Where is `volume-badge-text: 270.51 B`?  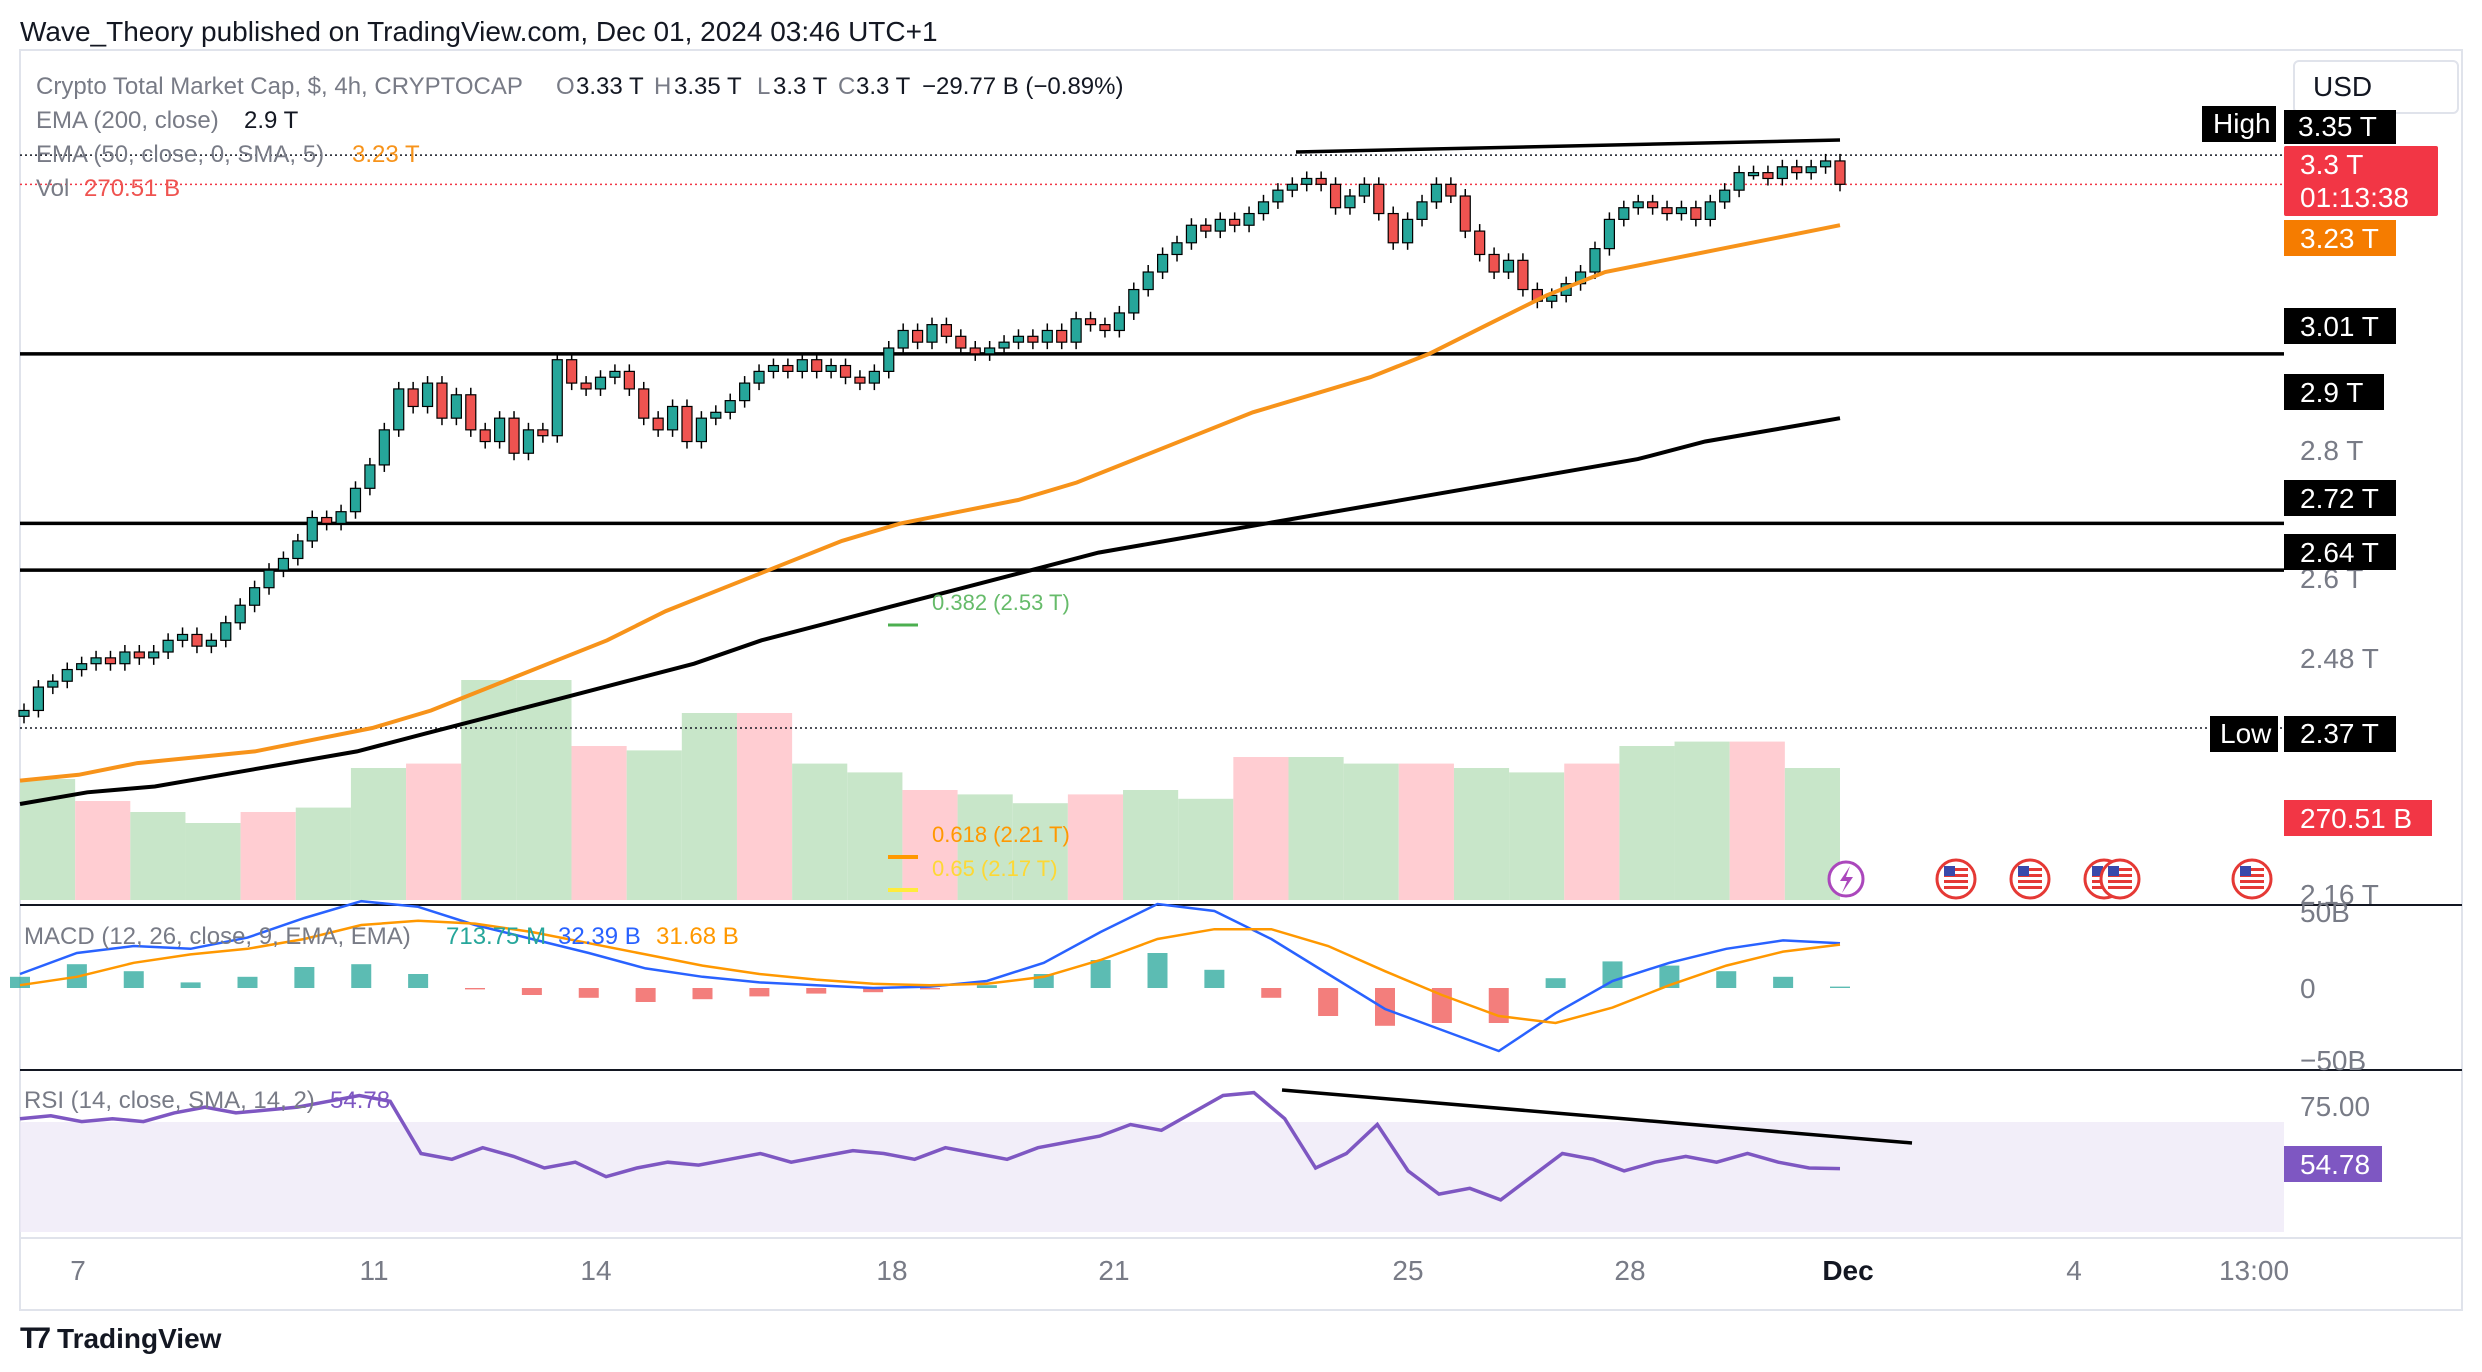
volume-badge-text: 270.51 B is located at coordinates (2356, 818).